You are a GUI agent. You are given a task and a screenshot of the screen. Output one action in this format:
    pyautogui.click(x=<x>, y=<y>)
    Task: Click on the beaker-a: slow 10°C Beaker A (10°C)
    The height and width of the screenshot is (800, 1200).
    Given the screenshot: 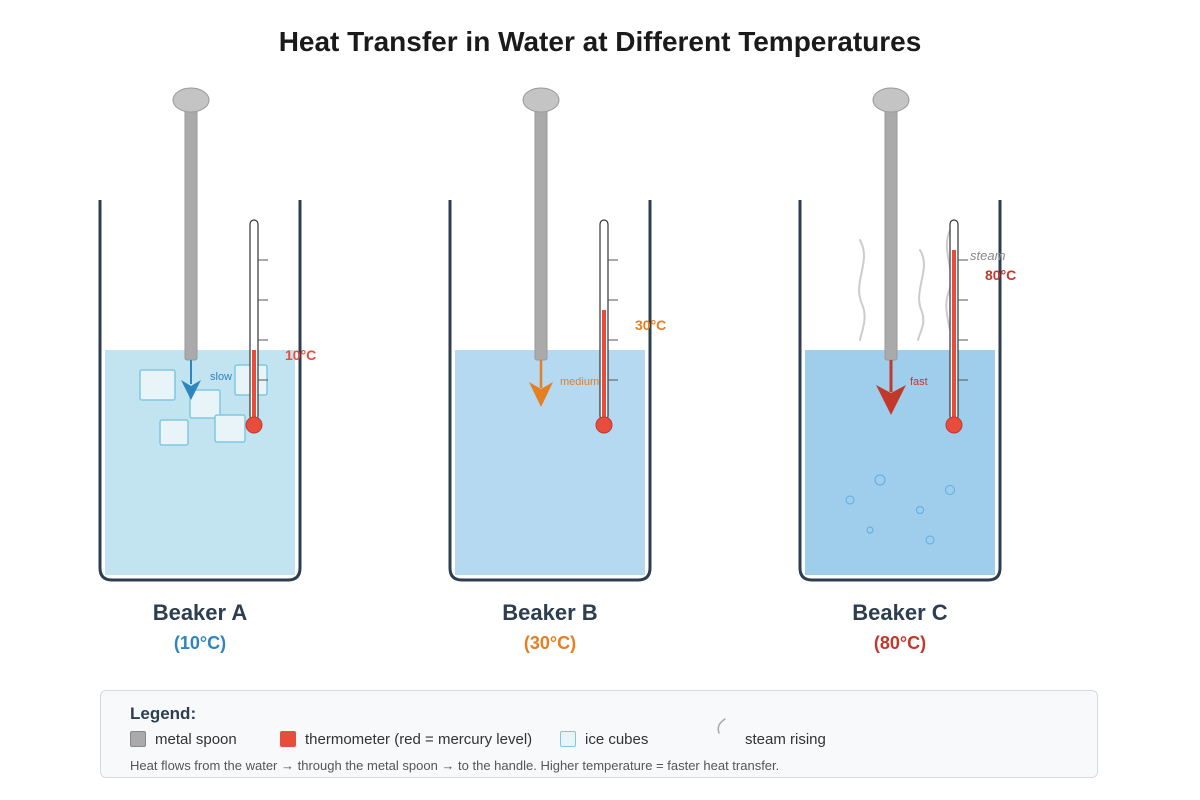 What is the action you would take?
    pyautogui.click(x=207, y=370)
    